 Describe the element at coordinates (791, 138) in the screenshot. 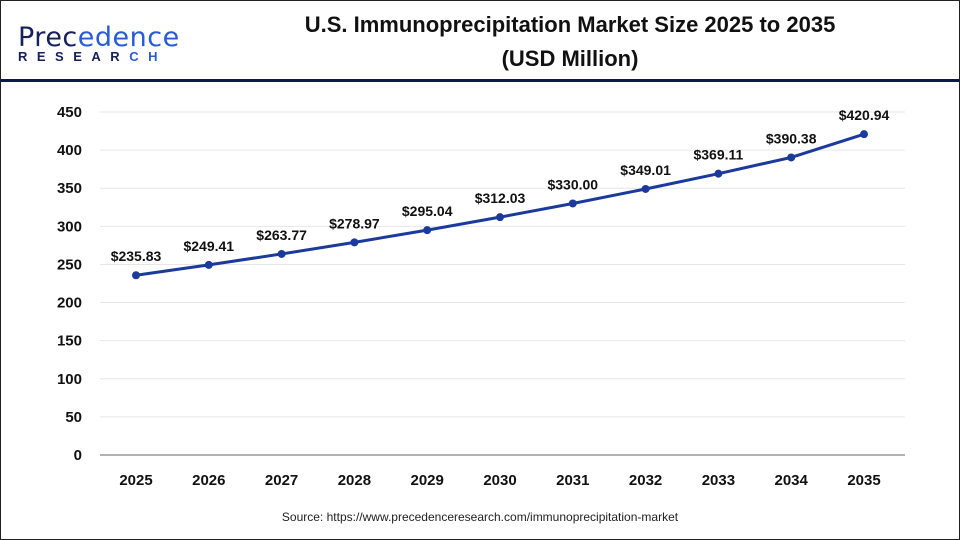

I see `data-label: $390.38` at that location.